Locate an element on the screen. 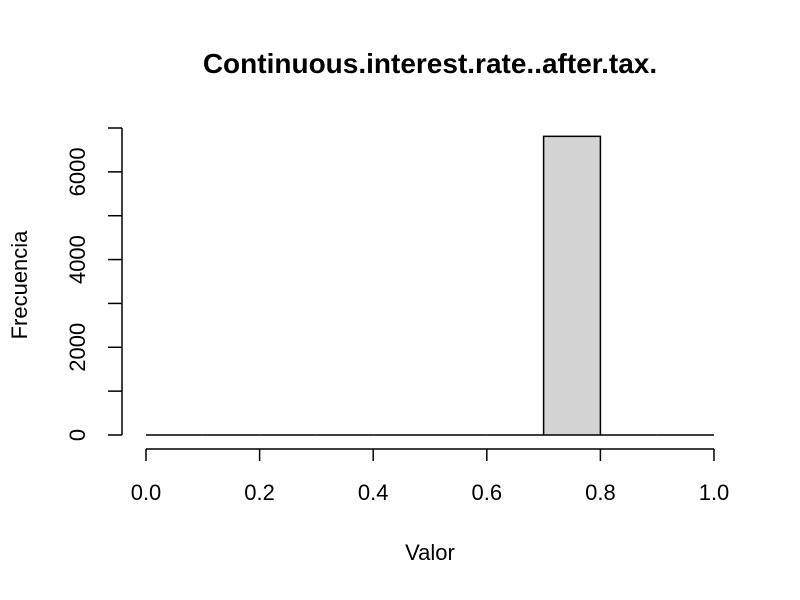 This screenshot has width=800, height=600. y-tick-label: 4000 is located at coordinates (77, 259).